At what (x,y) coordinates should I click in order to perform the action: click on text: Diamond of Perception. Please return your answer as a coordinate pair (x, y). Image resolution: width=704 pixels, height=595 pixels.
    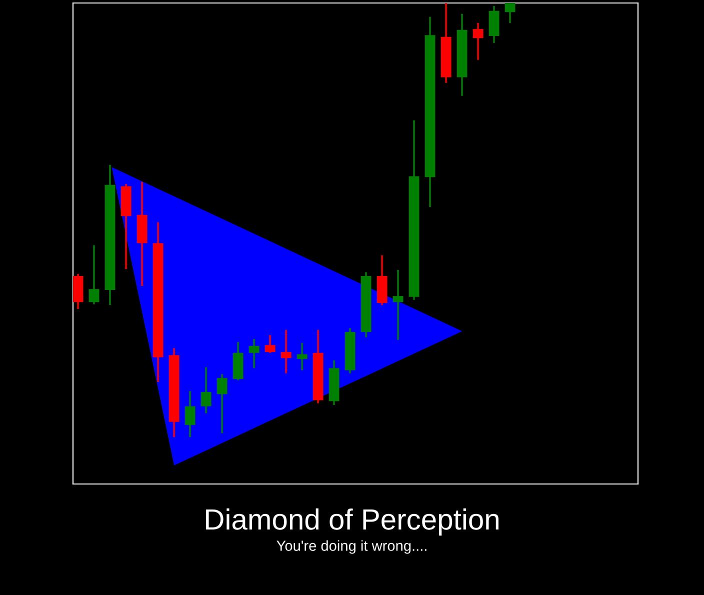
    Looking at the image, I should click on (352, 522).